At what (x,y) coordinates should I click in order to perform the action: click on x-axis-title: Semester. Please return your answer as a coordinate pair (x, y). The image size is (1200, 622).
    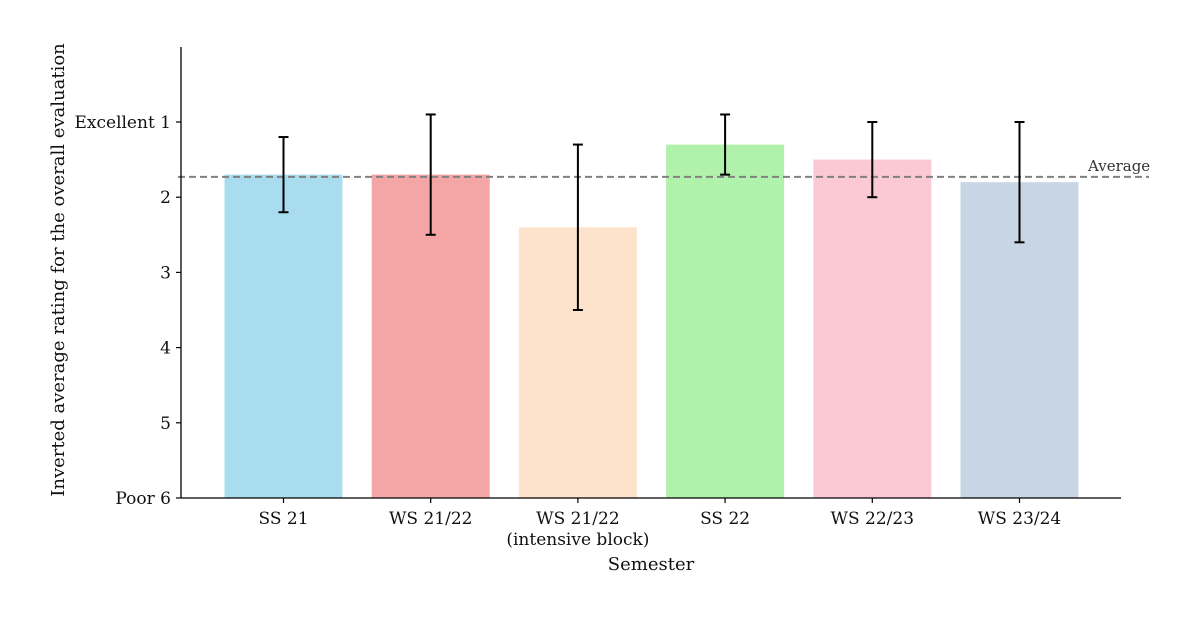
    Looking at the image, I should click on (651, 564).